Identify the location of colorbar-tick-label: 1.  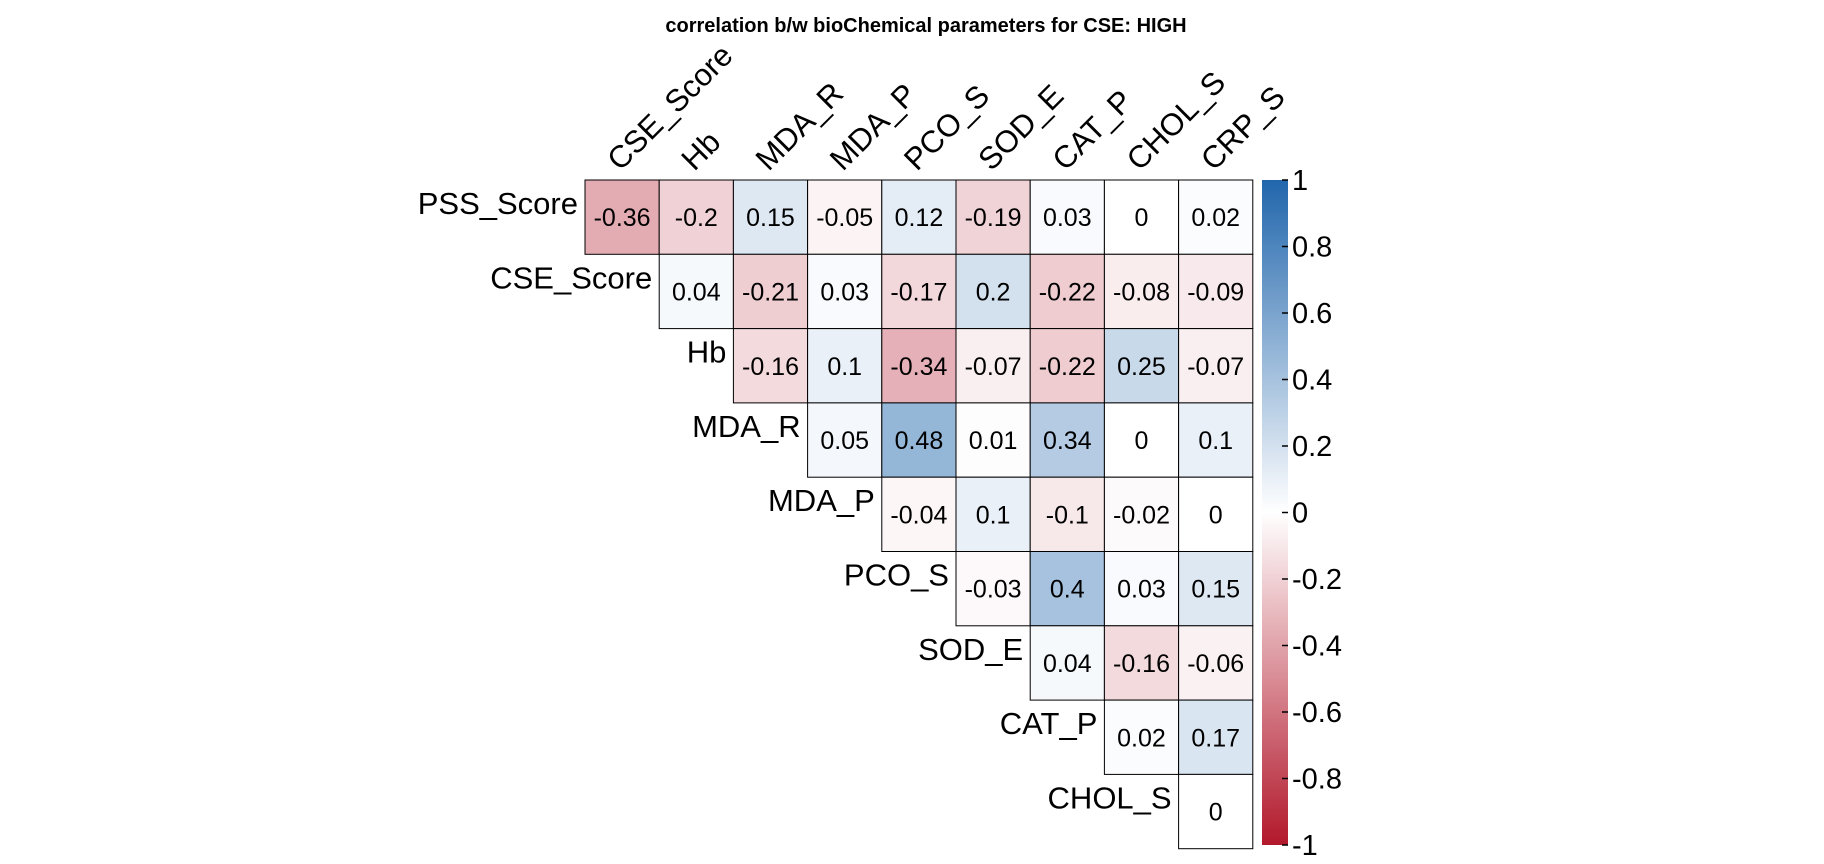
(1300, 181).